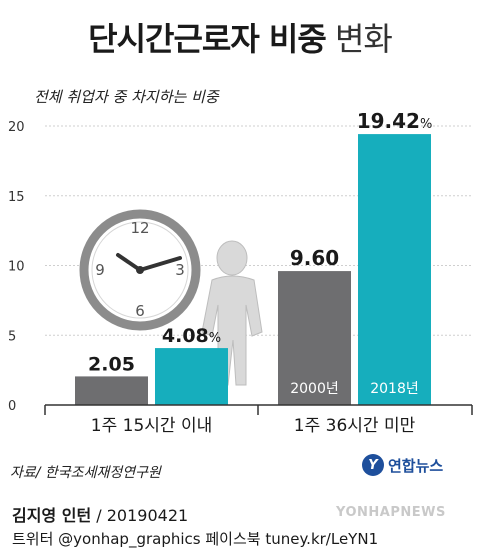 The image size is (480, 557). I want to click on x-tick-label: 1주 15시간 이내, so click(151, 426).